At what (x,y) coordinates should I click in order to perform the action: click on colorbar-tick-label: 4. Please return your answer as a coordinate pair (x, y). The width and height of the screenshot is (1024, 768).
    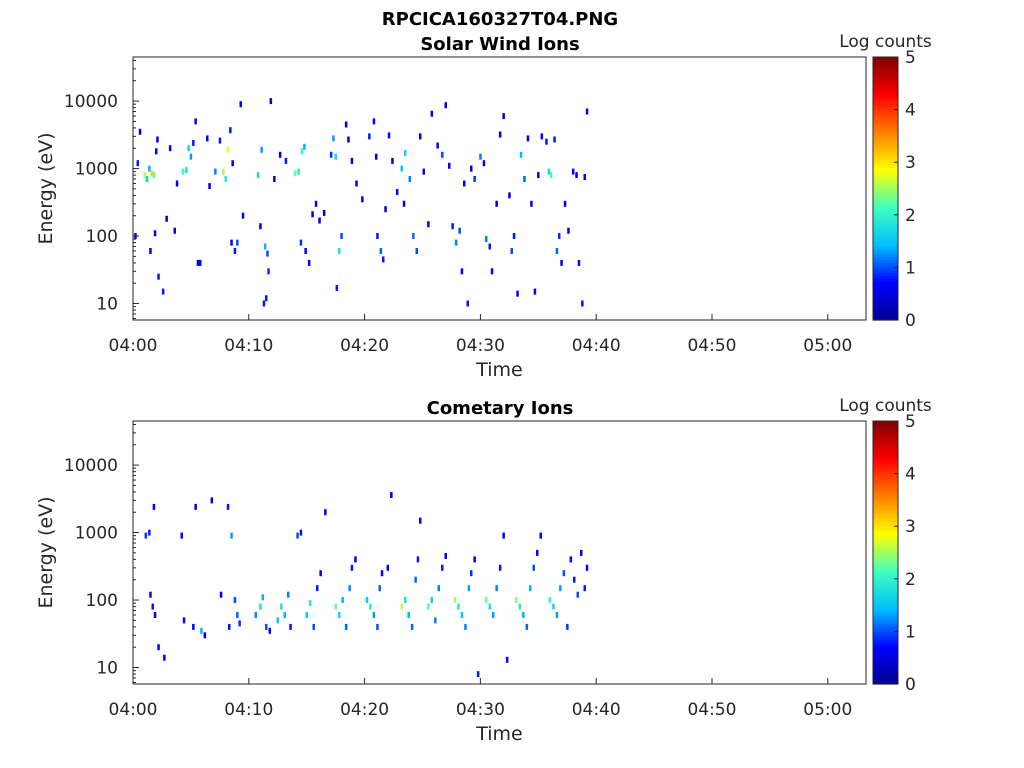
    Looking at the image, I should click on (910, 111).